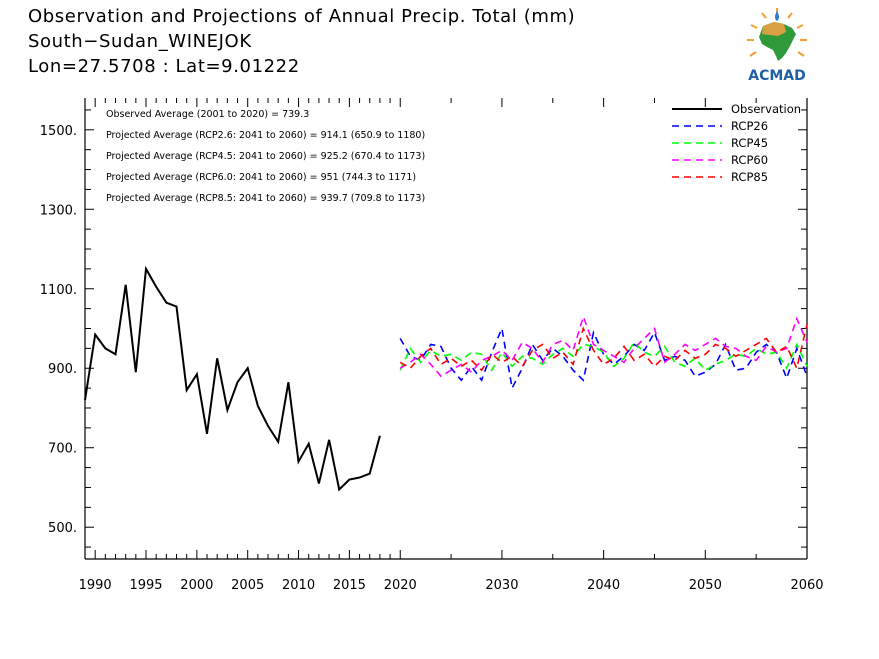 The height and width of the screenshot is (659, 879). I want to click on x-tick-label: 2050, so click(705, 585).